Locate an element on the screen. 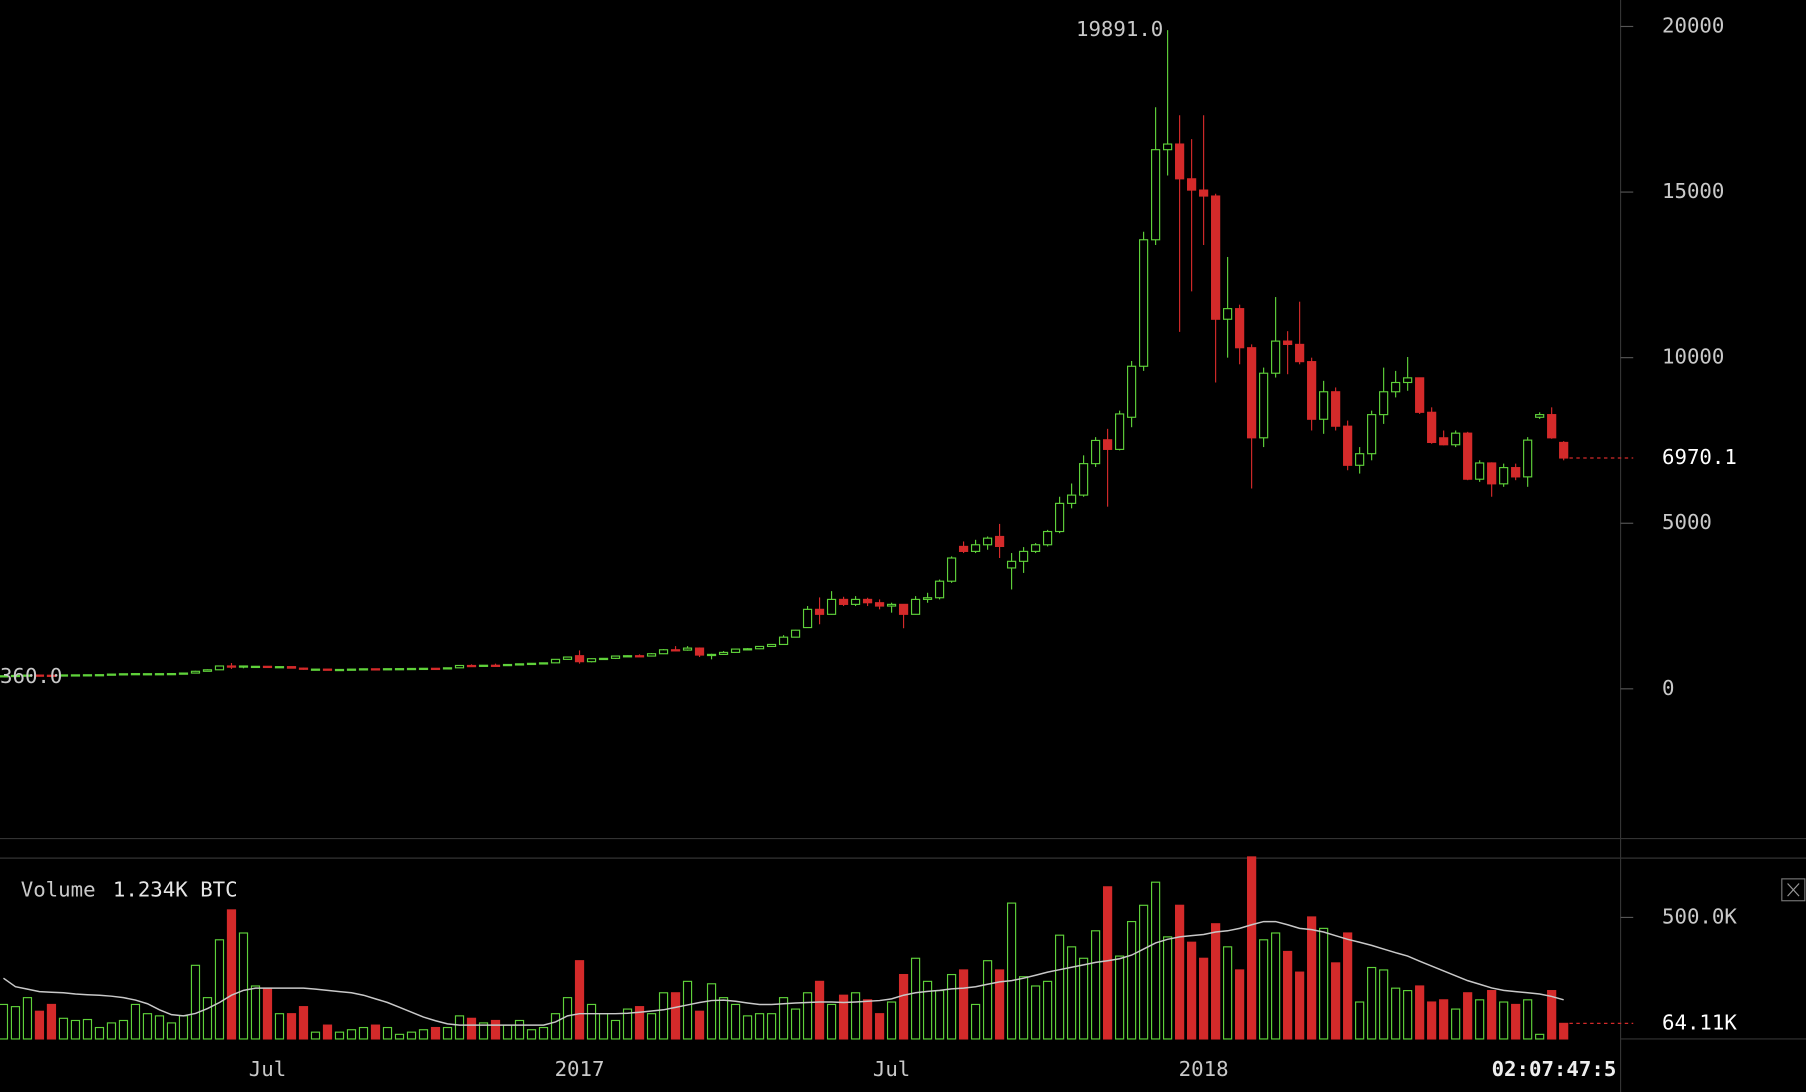  volume-ma-line is located at coordinates (783, 973).